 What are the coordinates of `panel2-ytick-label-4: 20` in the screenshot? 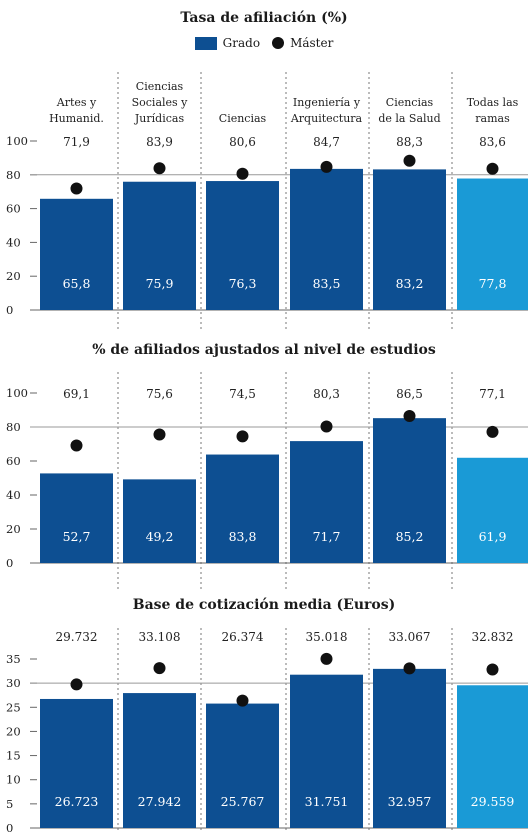 It's located at (13, 731).